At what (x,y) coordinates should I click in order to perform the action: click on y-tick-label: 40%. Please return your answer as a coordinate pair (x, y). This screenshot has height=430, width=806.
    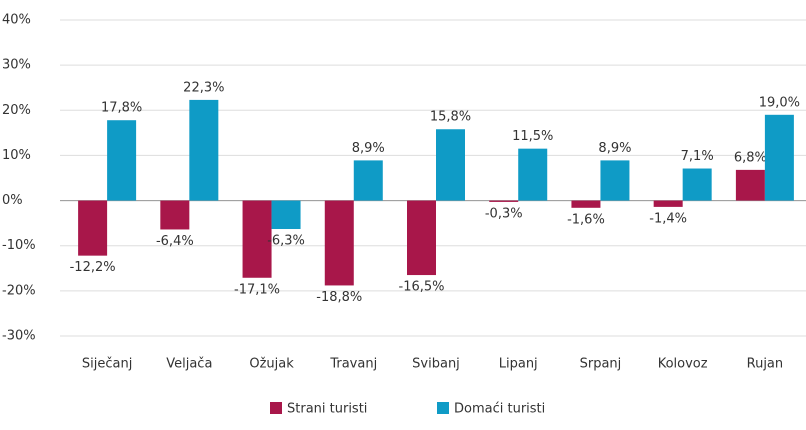
    Looking at the image, I should click on (16, 20).